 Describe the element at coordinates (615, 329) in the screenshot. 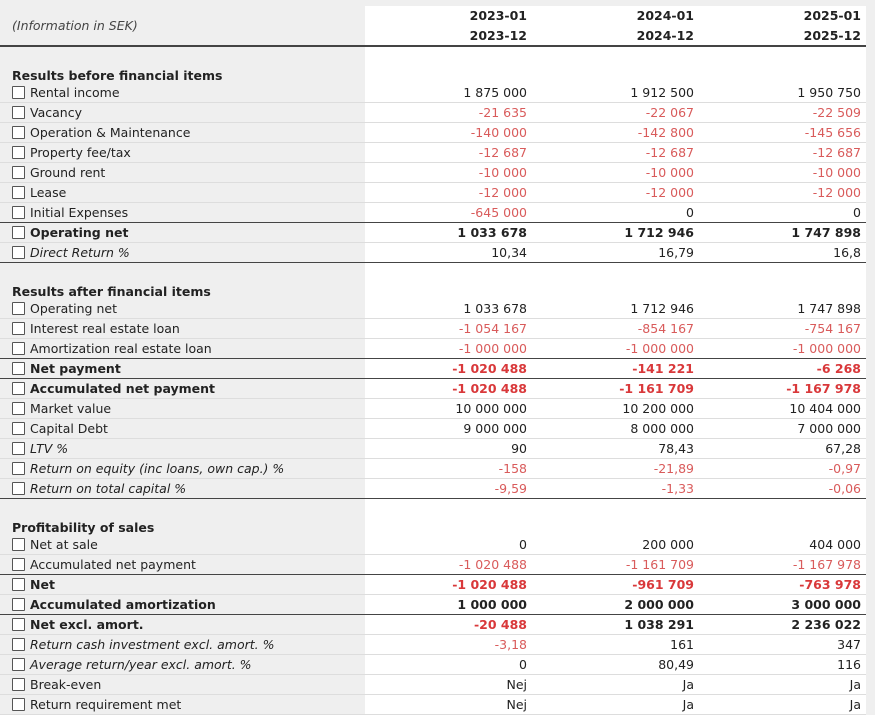

I see `value-cell: -854 167` at that location.